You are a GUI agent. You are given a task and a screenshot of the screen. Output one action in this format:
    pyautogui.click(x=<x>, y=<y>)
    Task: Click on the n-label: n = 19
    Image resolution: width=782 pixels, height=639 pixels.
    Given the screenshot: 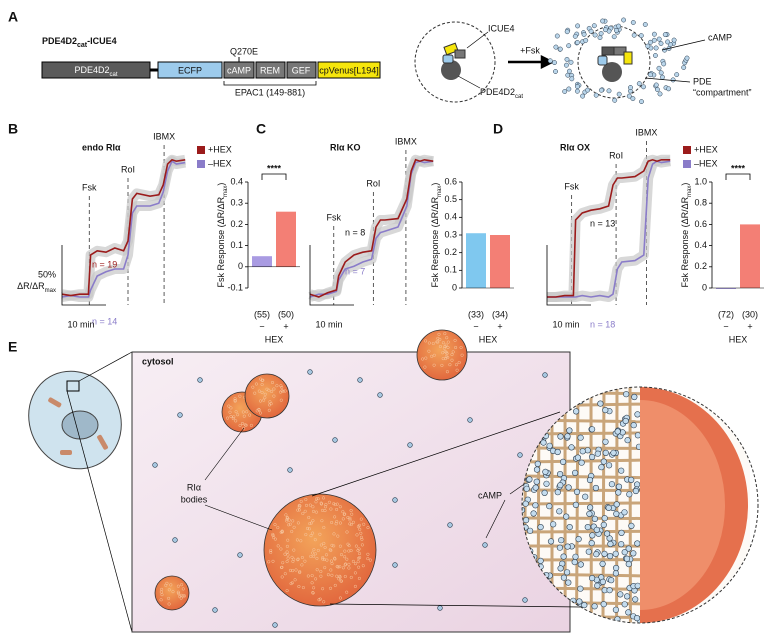 What is the action you would take?
    pyautogui.click(x=104, y=264)
    